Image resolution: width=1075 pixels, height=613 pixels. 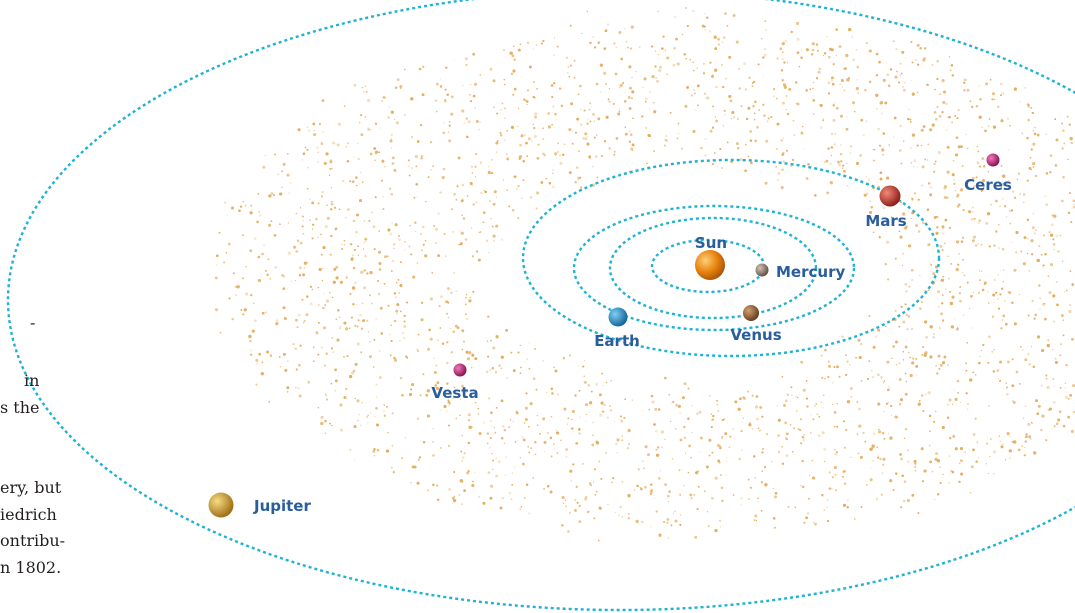 What do you see at coordinates (885, 221) in the screenshot?
I see `mars-label: Mars` at bounding box center [885, 221].